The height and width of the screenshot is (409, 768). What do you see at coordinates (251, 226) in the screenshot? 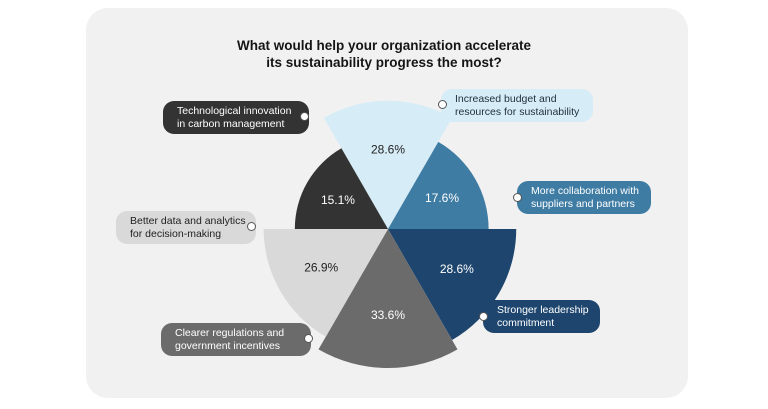
I see `callout-dot-data-analytics` at bounding box center [251, 226].